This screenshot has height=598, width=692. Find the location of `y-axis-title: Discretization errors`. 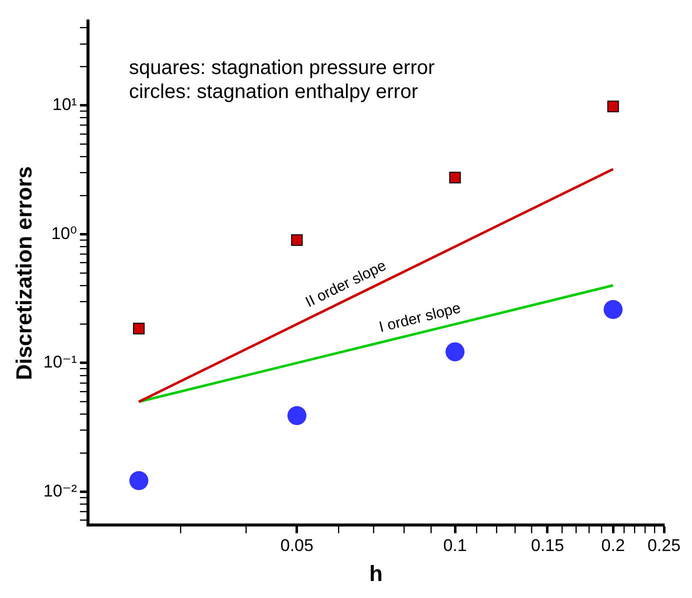

y-axis-title: Discretization errors is located at coordinates (23, 273).